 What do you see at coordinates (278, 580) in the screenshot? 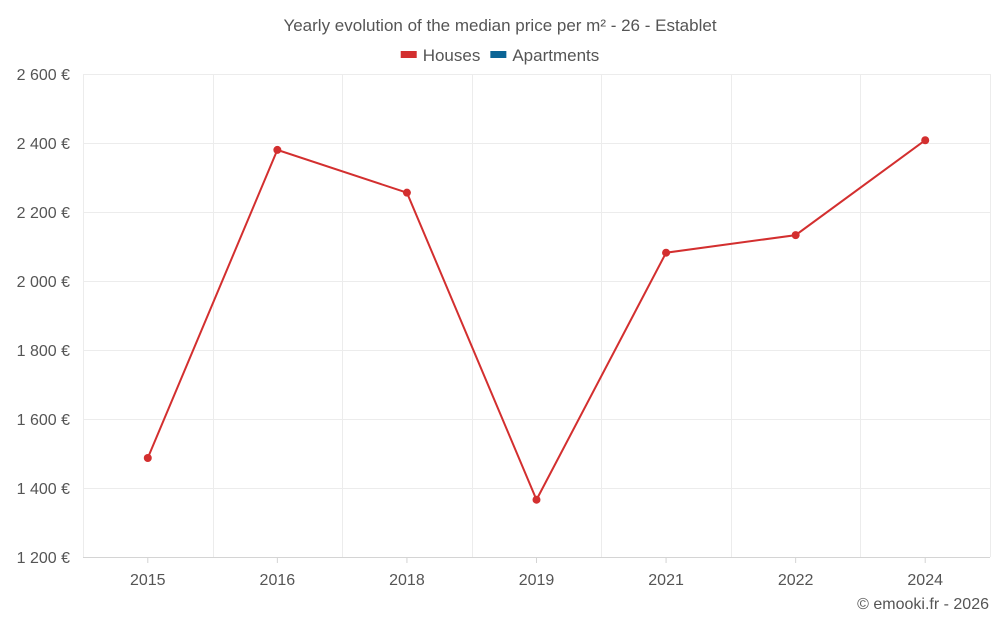
I see `x-tick-label: 2016` at bounding box center [278, 580].